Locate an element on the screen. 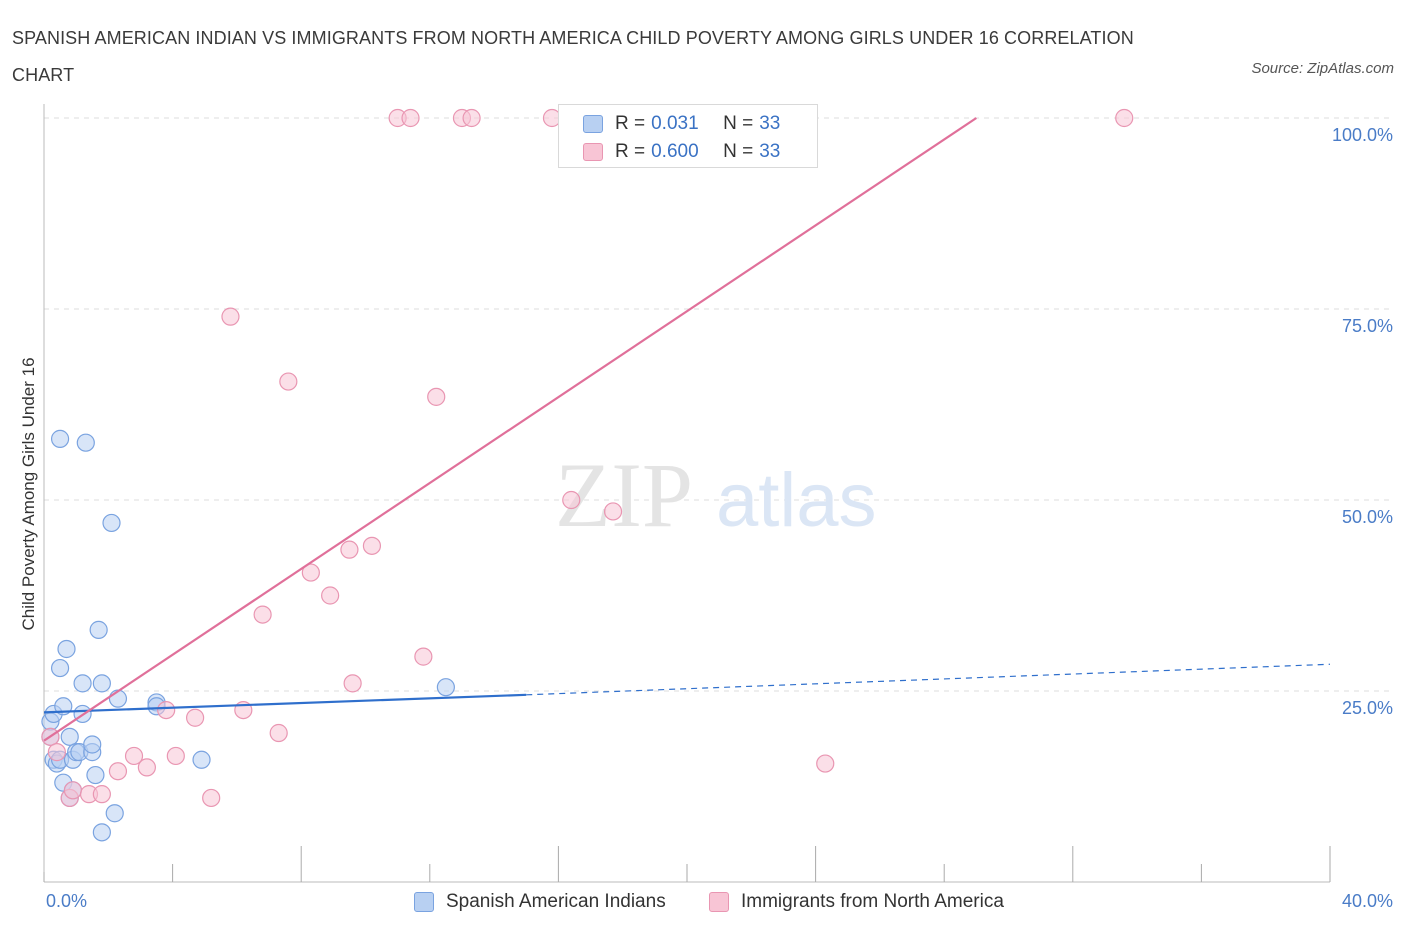  y-axis-label: Child Poverty Among Girls Under 16 is located at coordinates (28, 493).